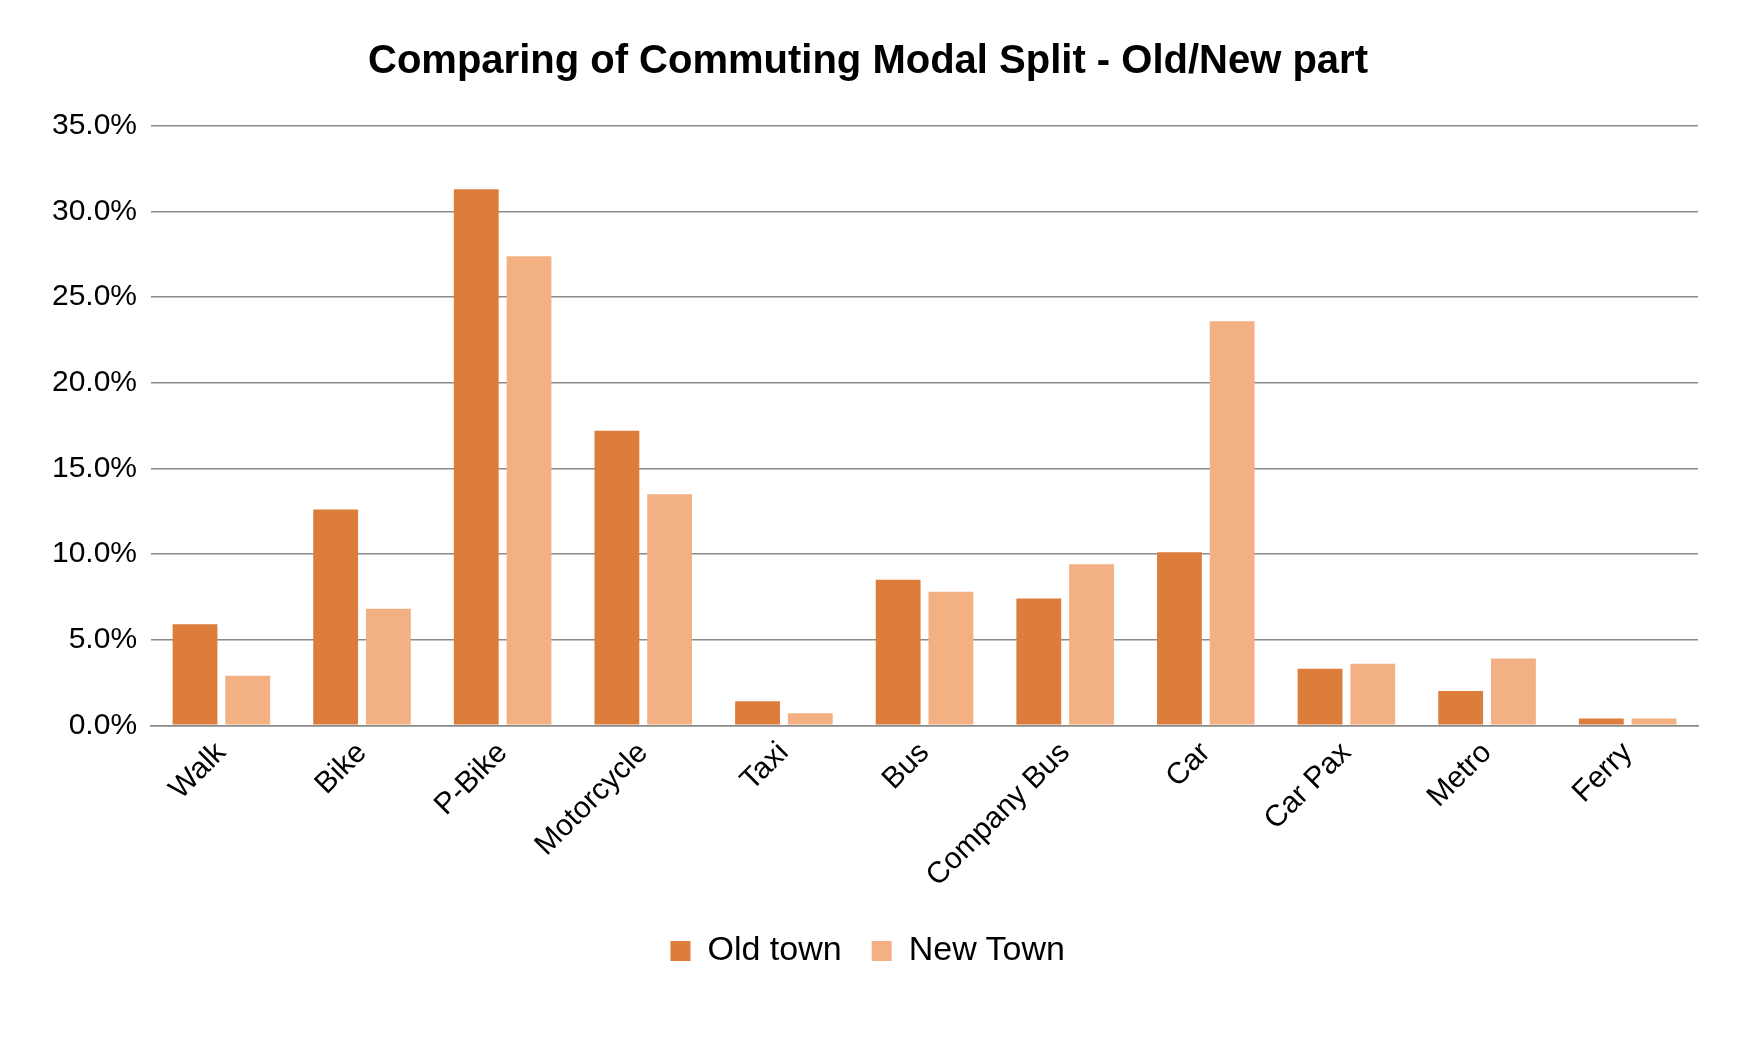 The image size is (1754, 1063). Describe the element at coordinates (103, 723) in the screenshot. I see `y-tick-label: 0.0%` at that location.